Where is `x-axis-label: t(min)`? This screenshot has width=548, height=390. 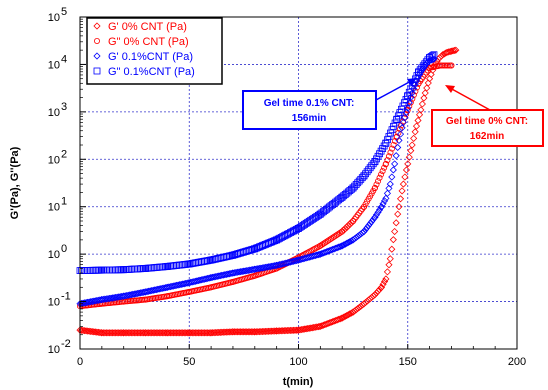 x-axis-label: t(min) is located at coordinates (298, 382).